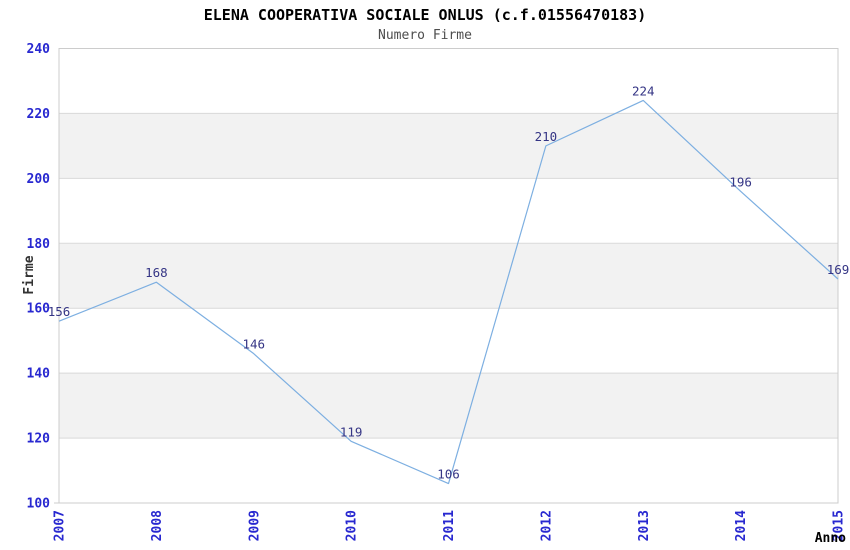  I want to click on x-tick-label: 2008, so click(157, 525).